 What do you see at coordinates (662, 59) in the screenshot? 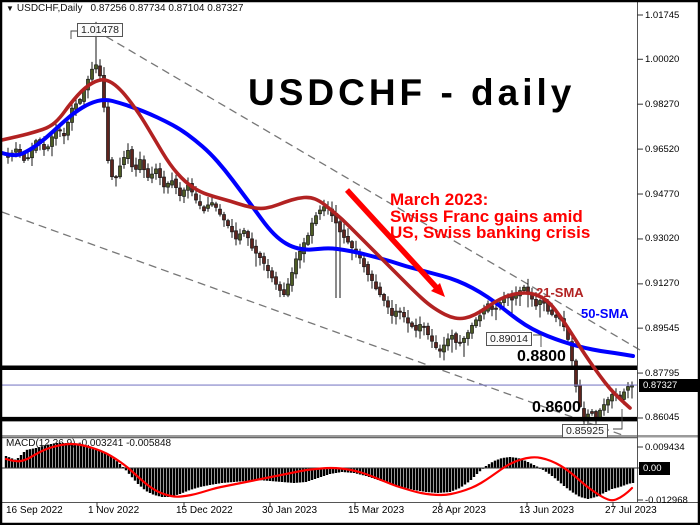
I see `price-tick-label: 1.00020` at bounding box center [662, 59].